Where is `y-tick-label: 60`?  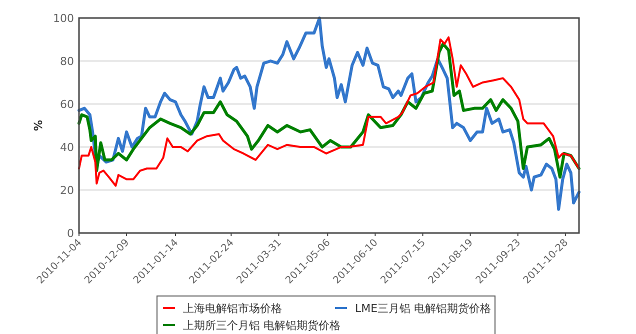
y-tick-label: 60 is located at coordinates (67, 104).